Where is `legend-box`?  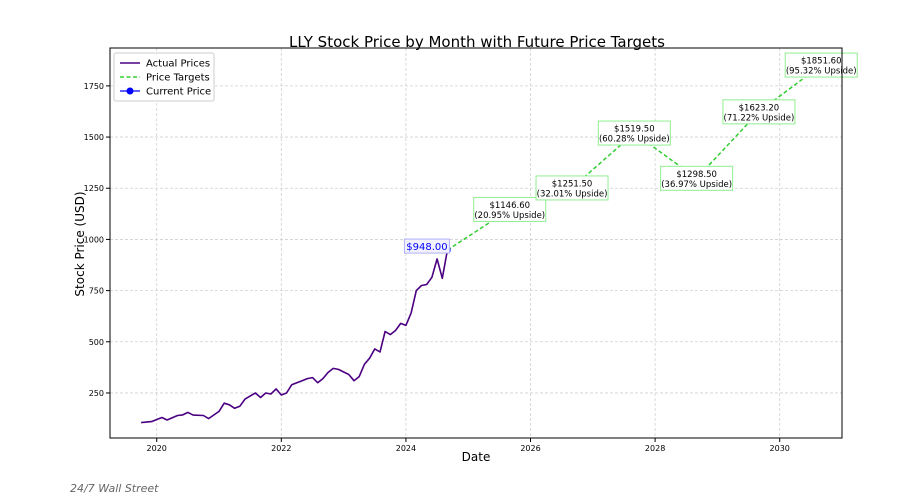
legend-box is located at coordinates (164, 77).